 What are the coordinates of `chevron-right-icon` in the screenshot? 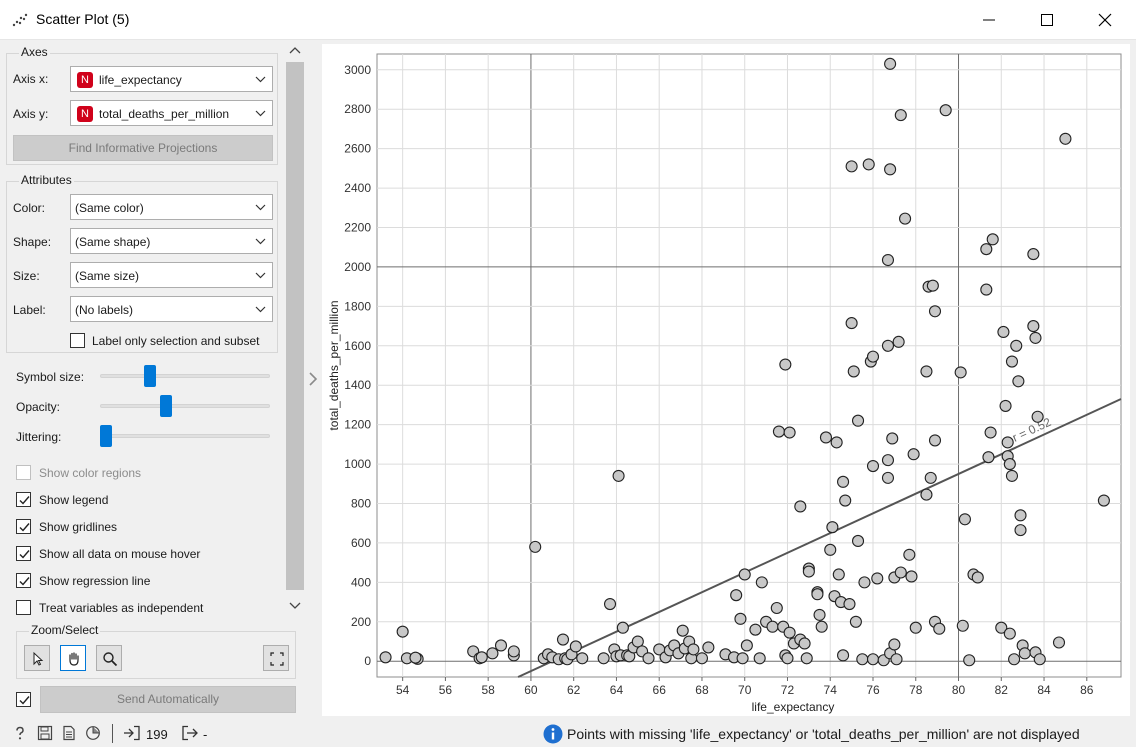 It's located at (313, 379).